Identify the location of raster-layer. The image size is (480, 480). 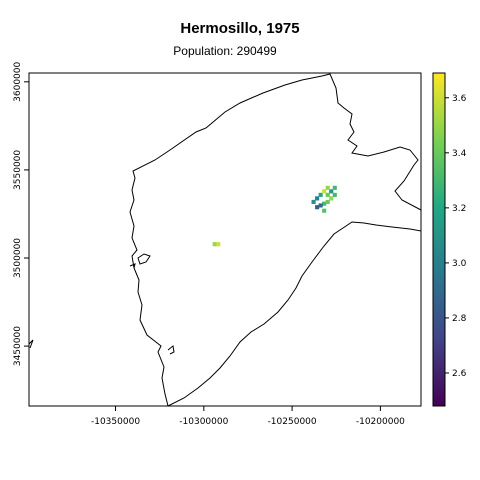
(274, 216).